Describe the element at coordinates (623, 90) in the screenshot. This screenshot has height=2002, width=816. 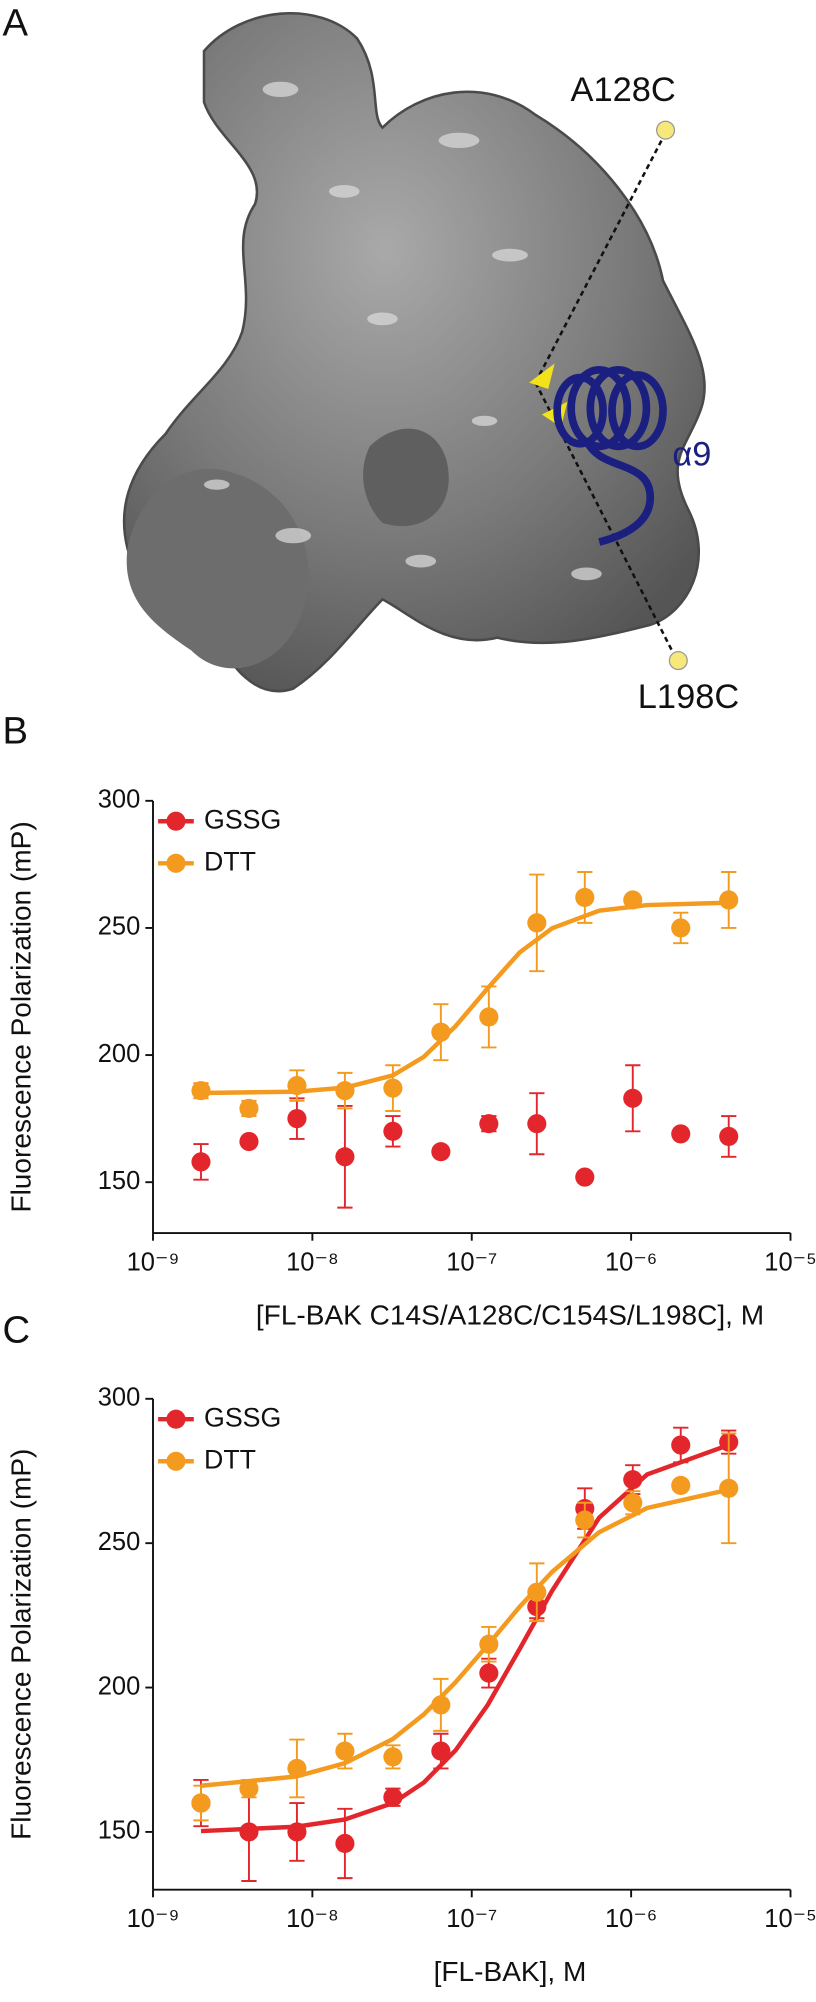
I see `site-label: A128C` at that location.